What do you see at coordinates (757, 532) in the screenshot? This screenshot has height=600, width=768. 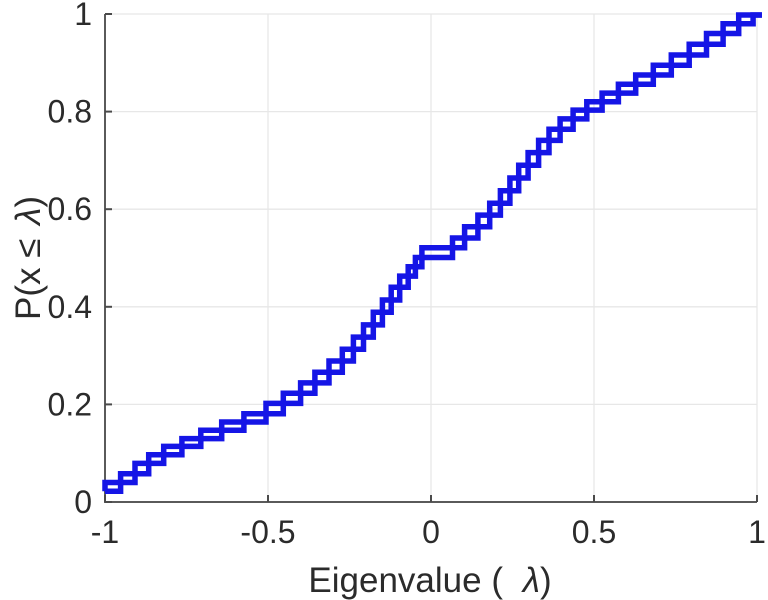 I see `x-tick-label: 1` at bounding box center [757, 532].